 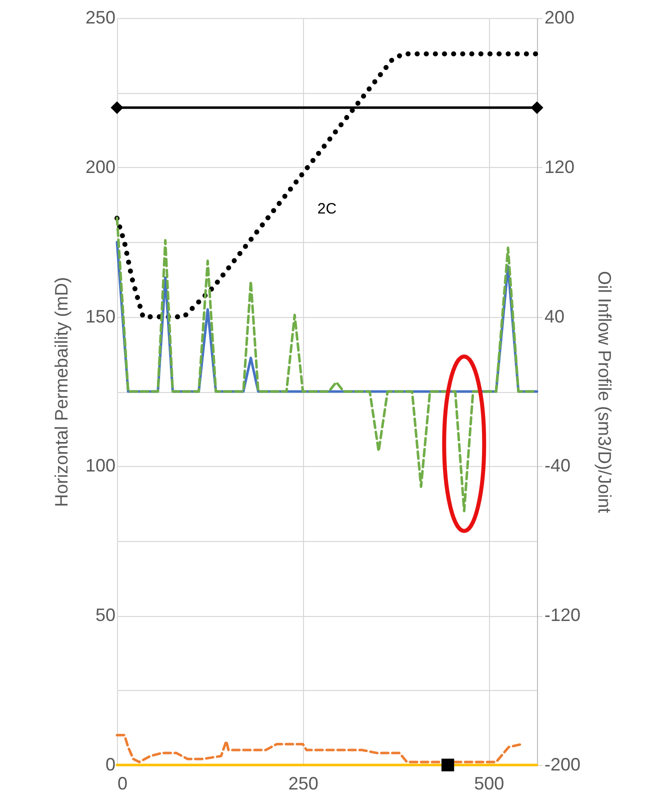 What do you see at coordinates (100, 316) in the screenshot?
I see `y-tick-label: 150` at bounding box center [100, 316].